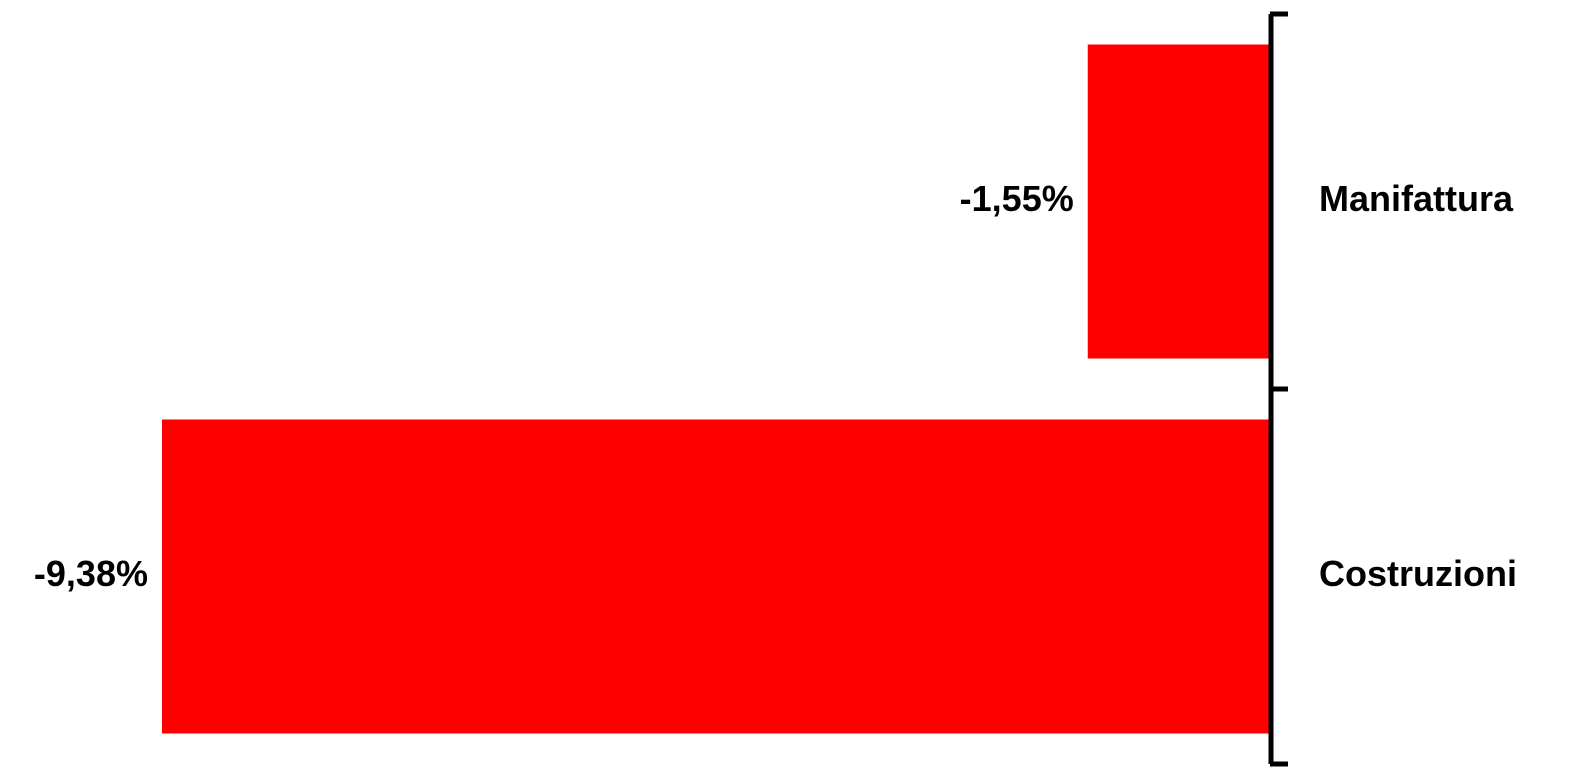  Describe the element at coordinates (1416, 198) in the screenshot. I see `category-label-manifattura: Manifattura` at that location.